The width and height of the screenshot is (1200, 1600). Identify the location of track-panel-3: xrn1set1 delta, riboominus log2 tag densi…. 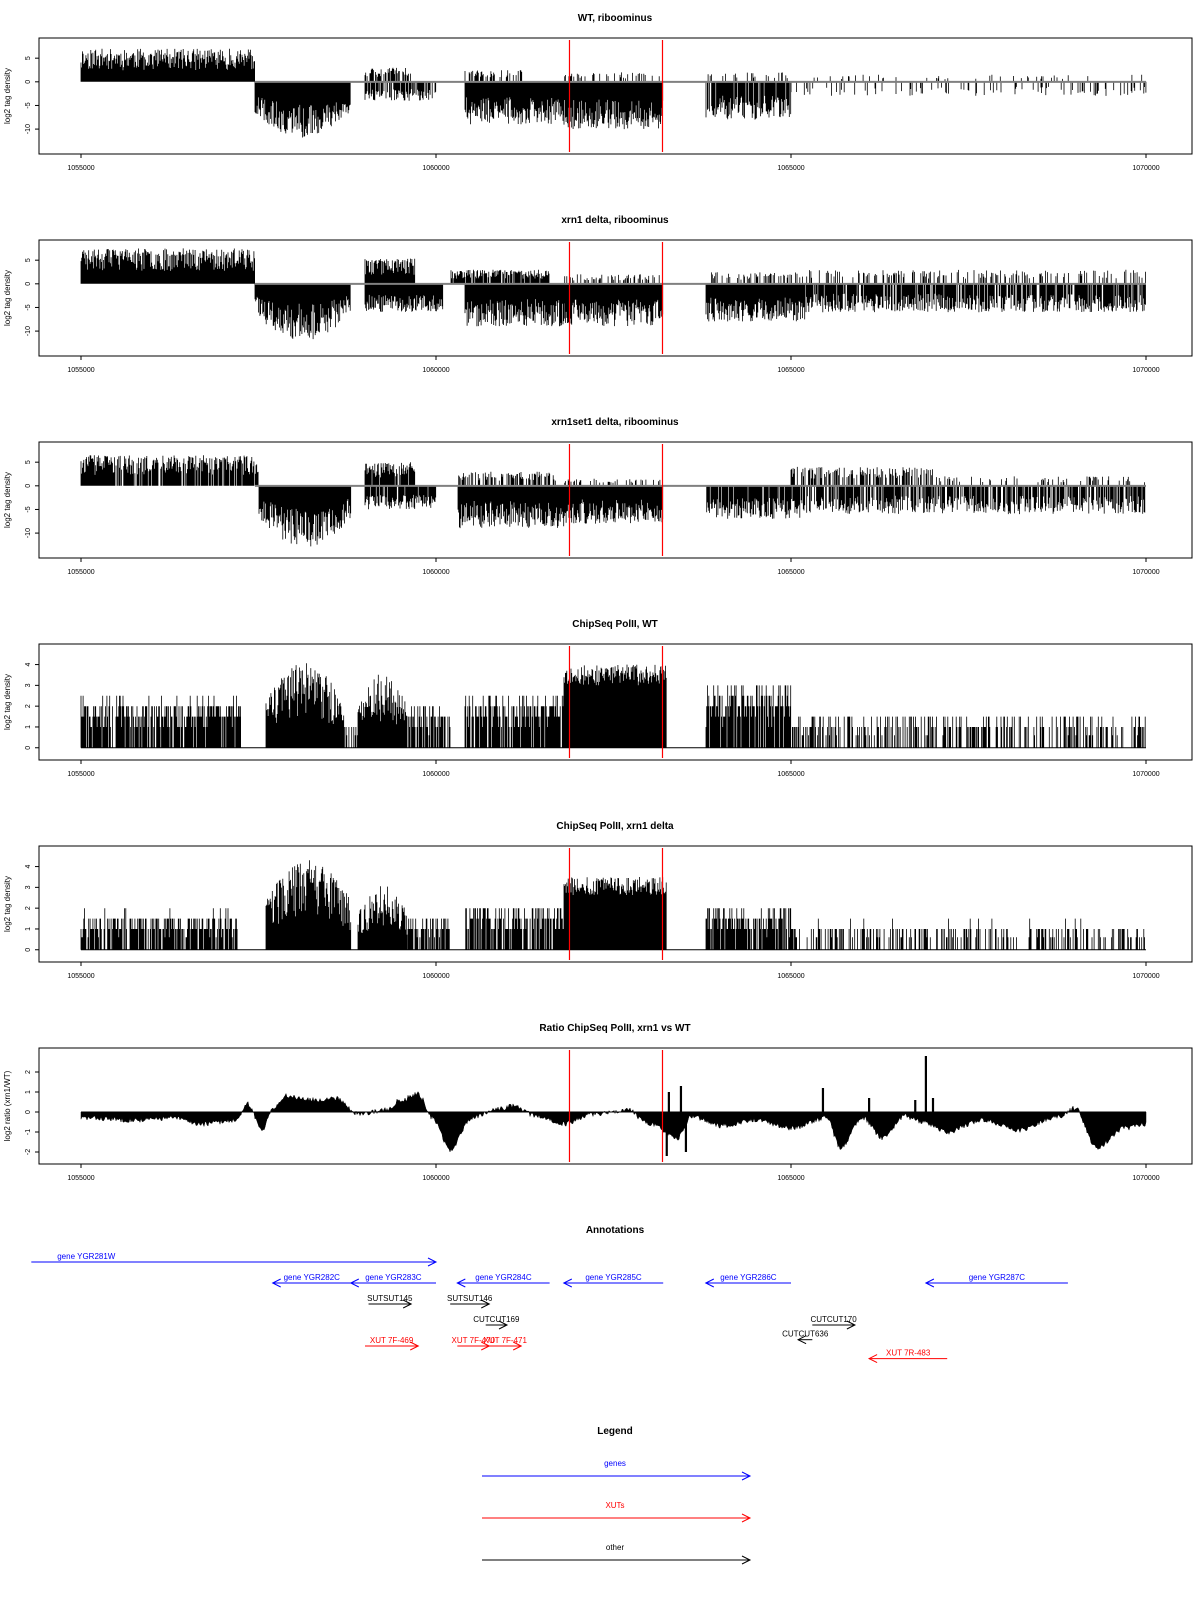
(598, 496).